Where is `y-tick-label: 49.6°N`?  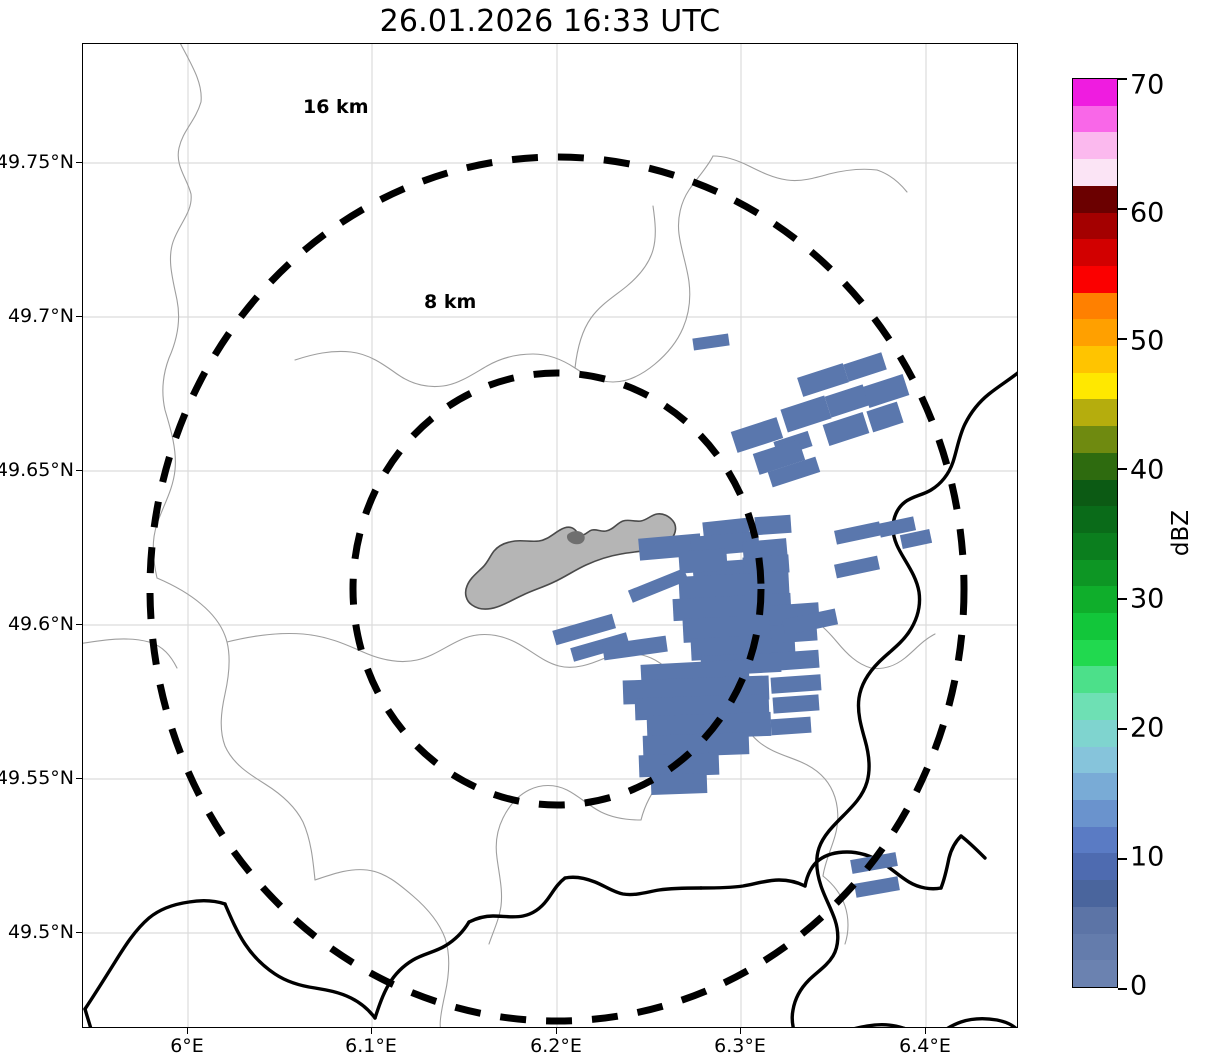 y-tick-label: 49.6°N is located at coordinates (40, 624).